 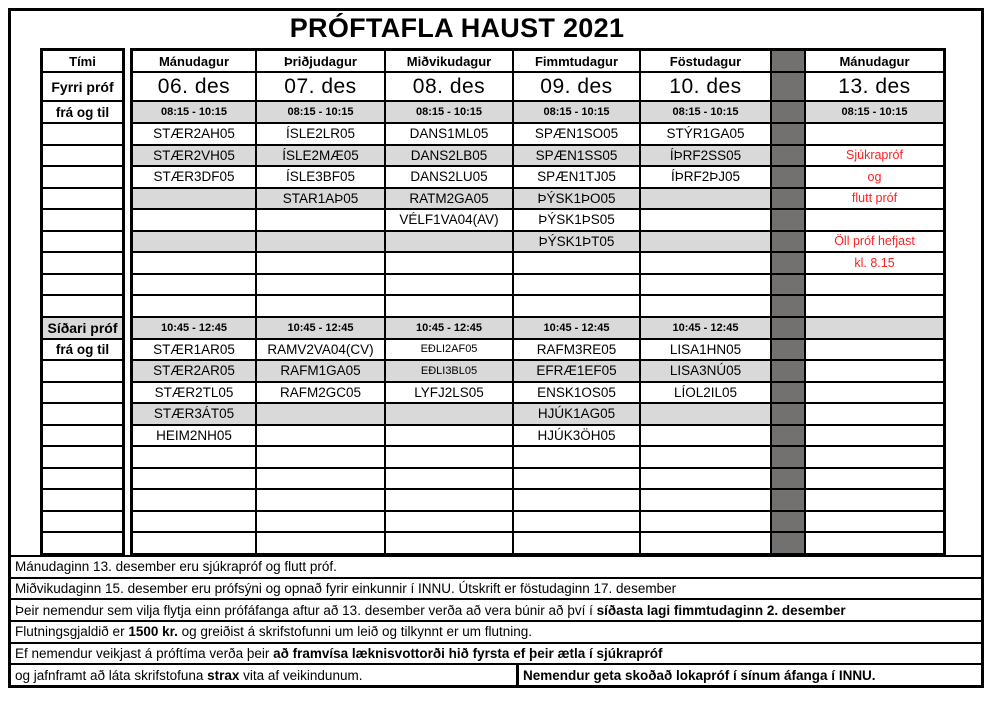 What do you see at coordinates (320, 371) in the screenshot?
I see `course-cell: RAFM1GA05` at bounding box center [320, 371].